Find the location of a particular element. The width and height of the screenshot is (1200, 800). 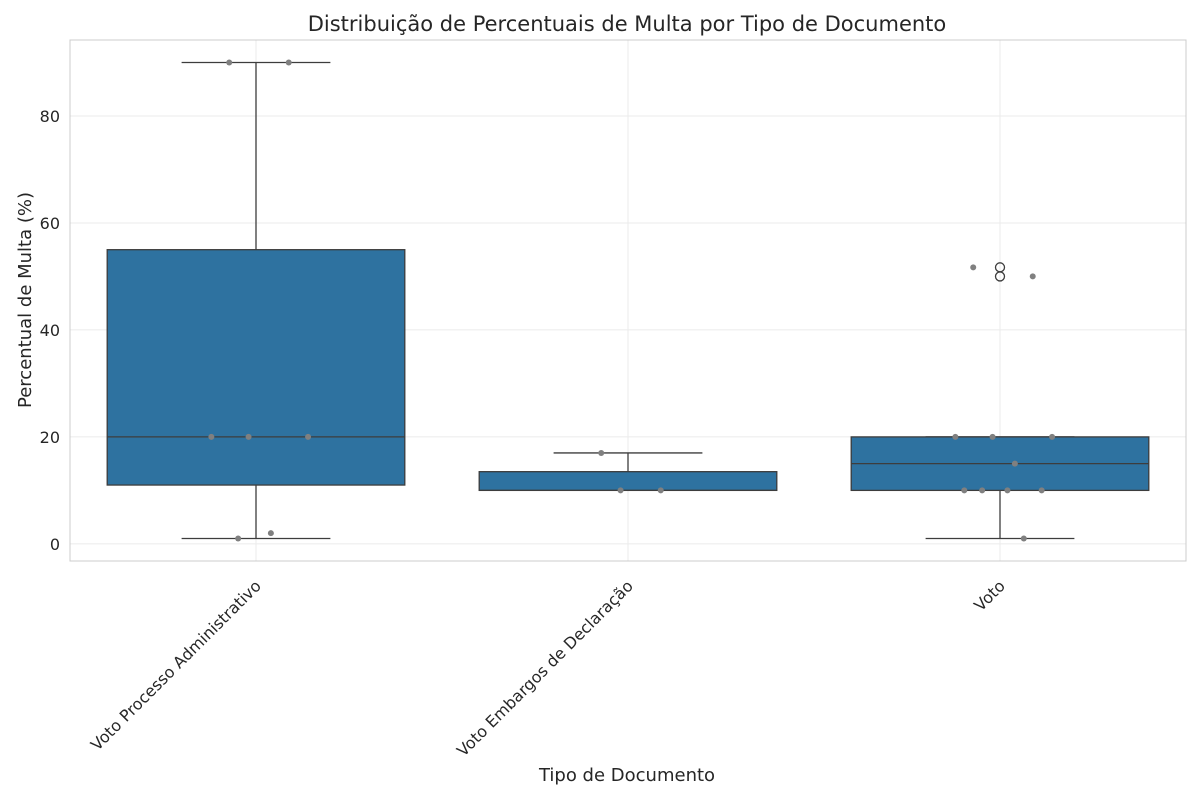

y-tick-label: 20 is located at coordinates (50, 437).